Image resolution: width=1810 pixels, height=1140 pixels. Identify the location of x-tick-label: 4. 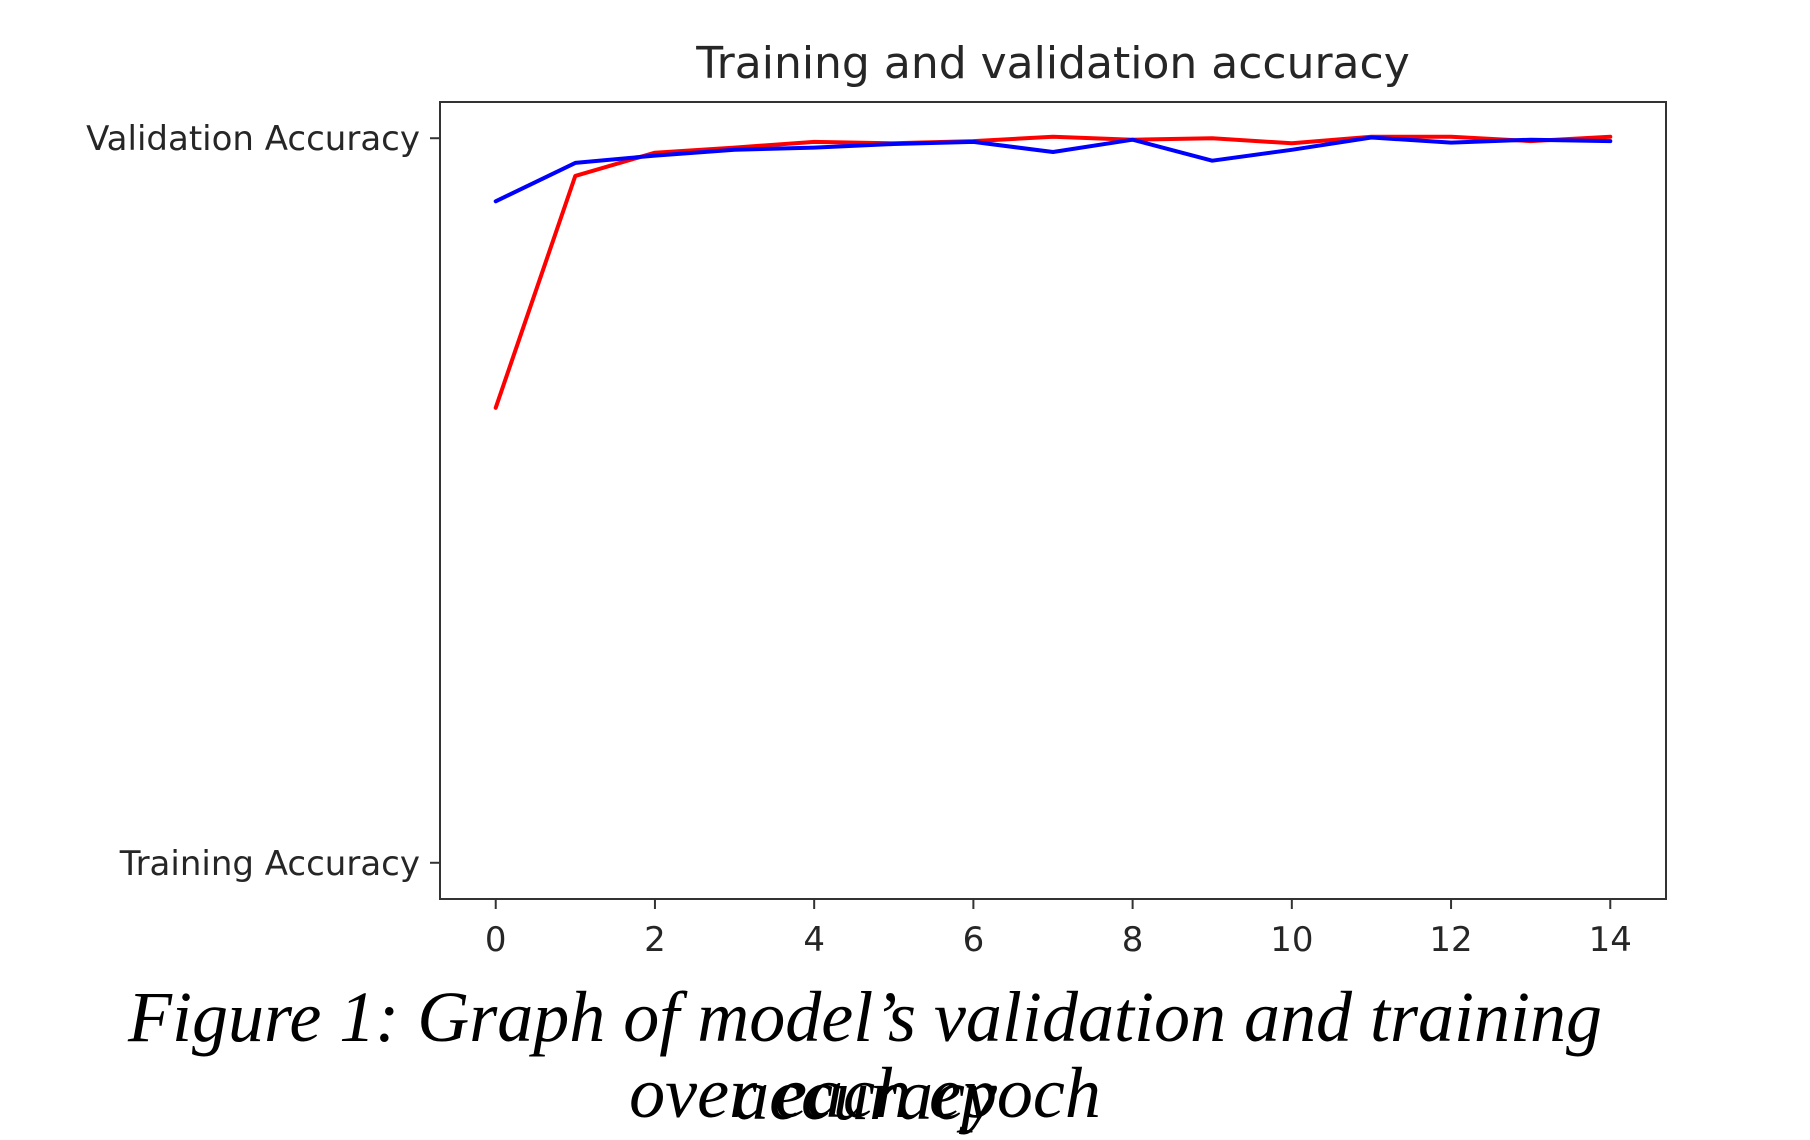
(814, 940).